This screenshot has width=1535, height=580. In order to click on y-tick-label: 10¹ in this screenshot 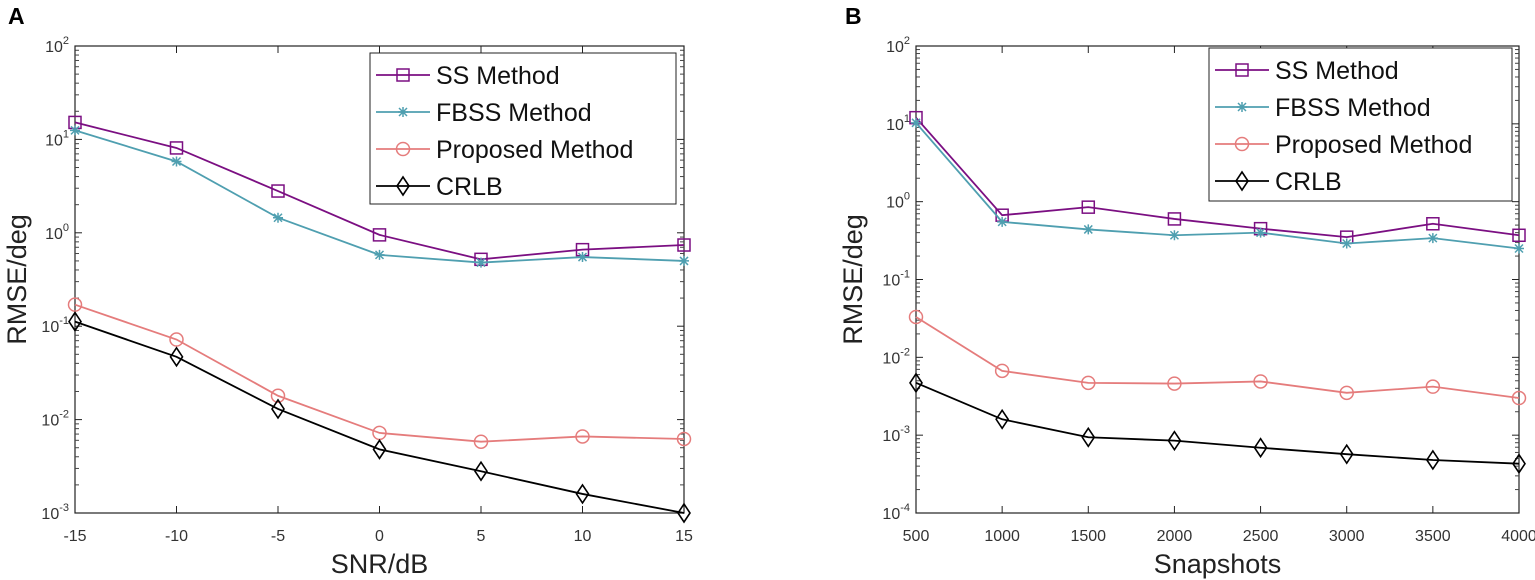, I will do `click(57, 138)`.